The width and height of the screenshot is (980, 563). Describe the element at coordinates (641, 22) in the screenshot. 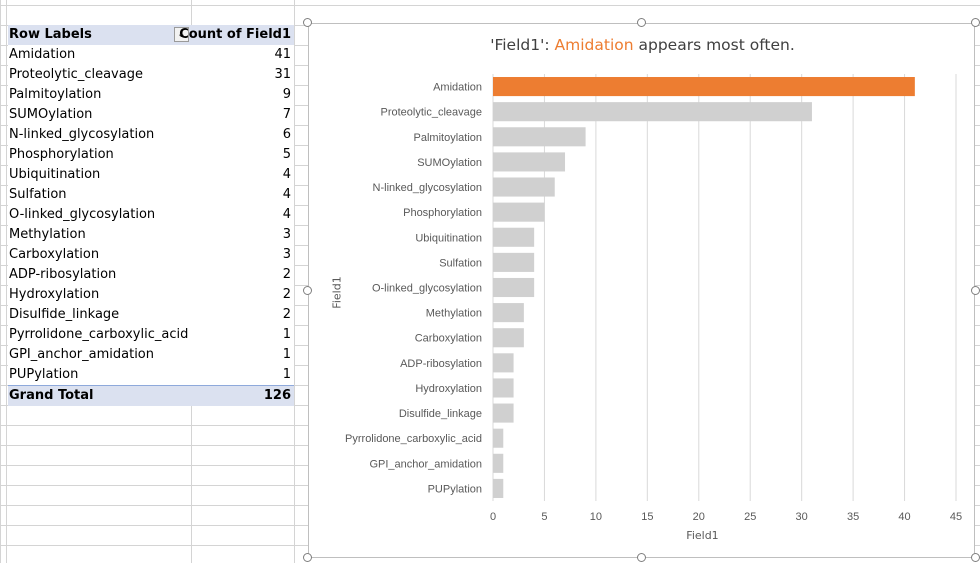

I see `resize-handle-top-middle` at that location.